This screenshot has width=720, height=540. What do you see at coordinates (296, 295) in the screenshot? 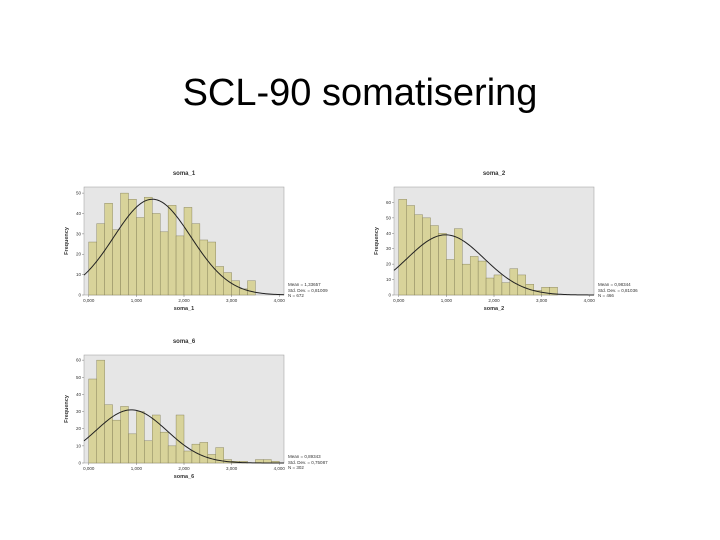
I see `stat-n: N = 672` at bounding box center [296, 295].